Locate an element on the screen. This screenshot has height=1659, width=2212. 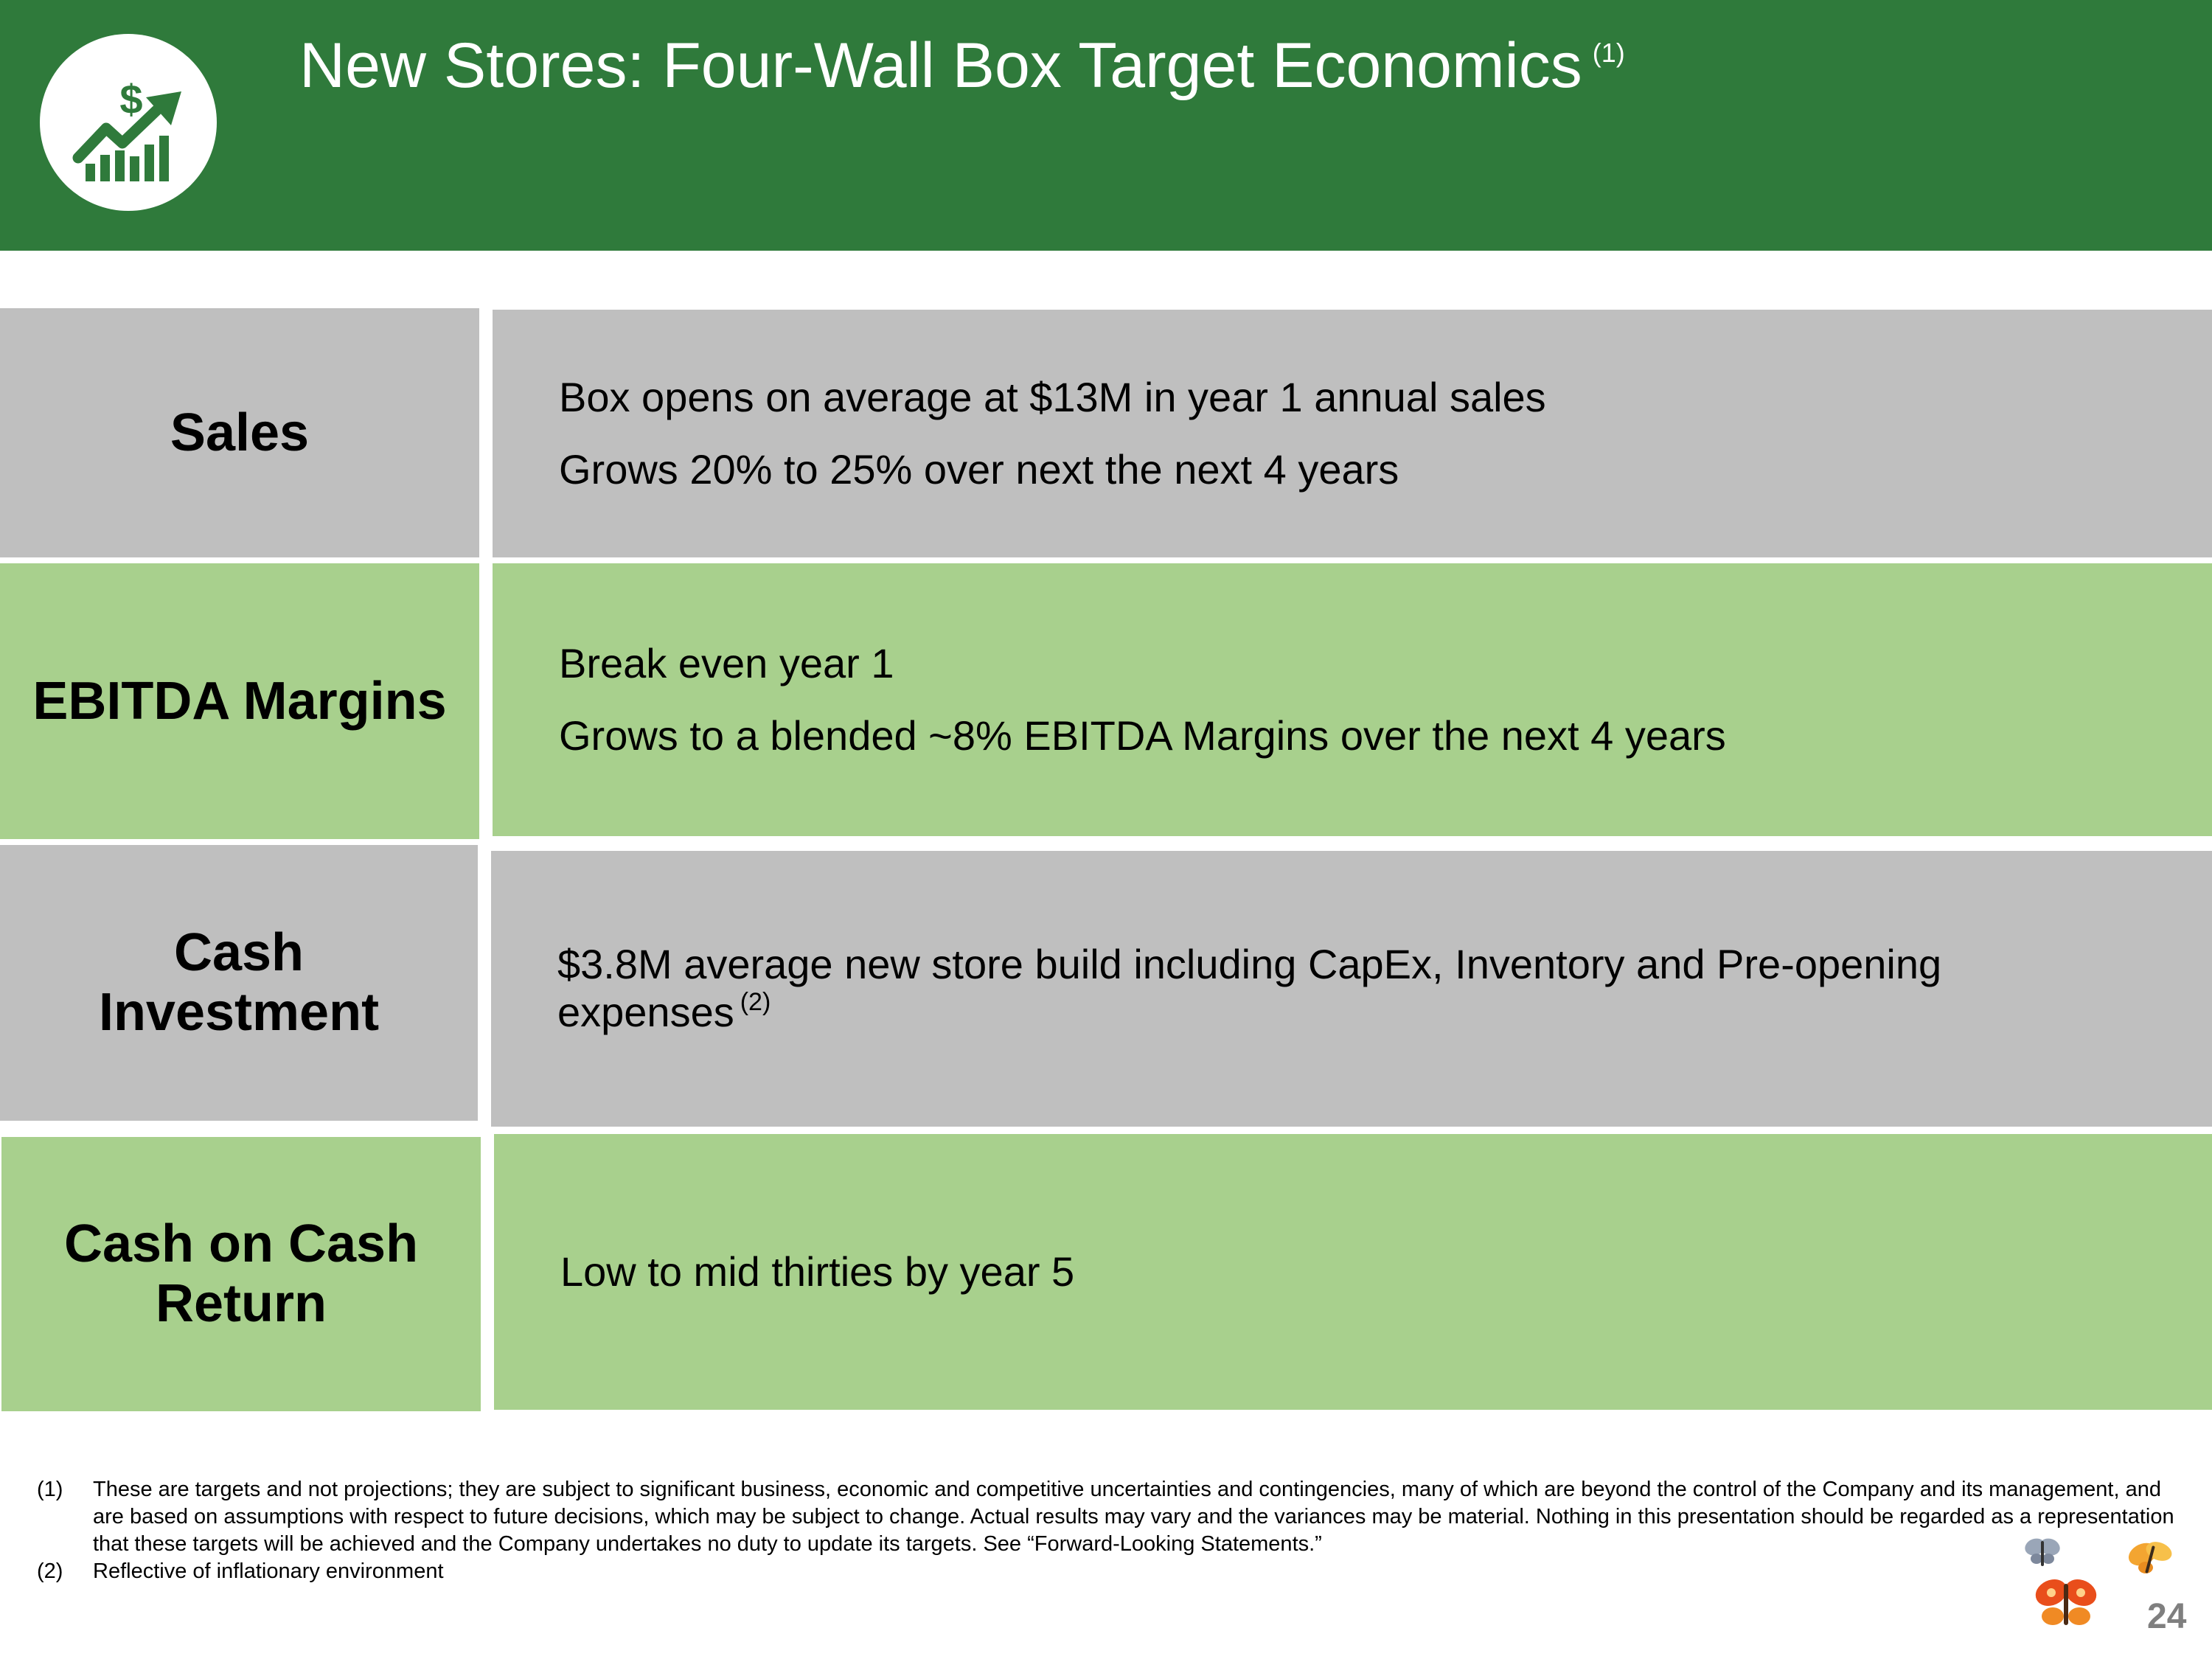
logo: $ is located at coordinates (128, 122).